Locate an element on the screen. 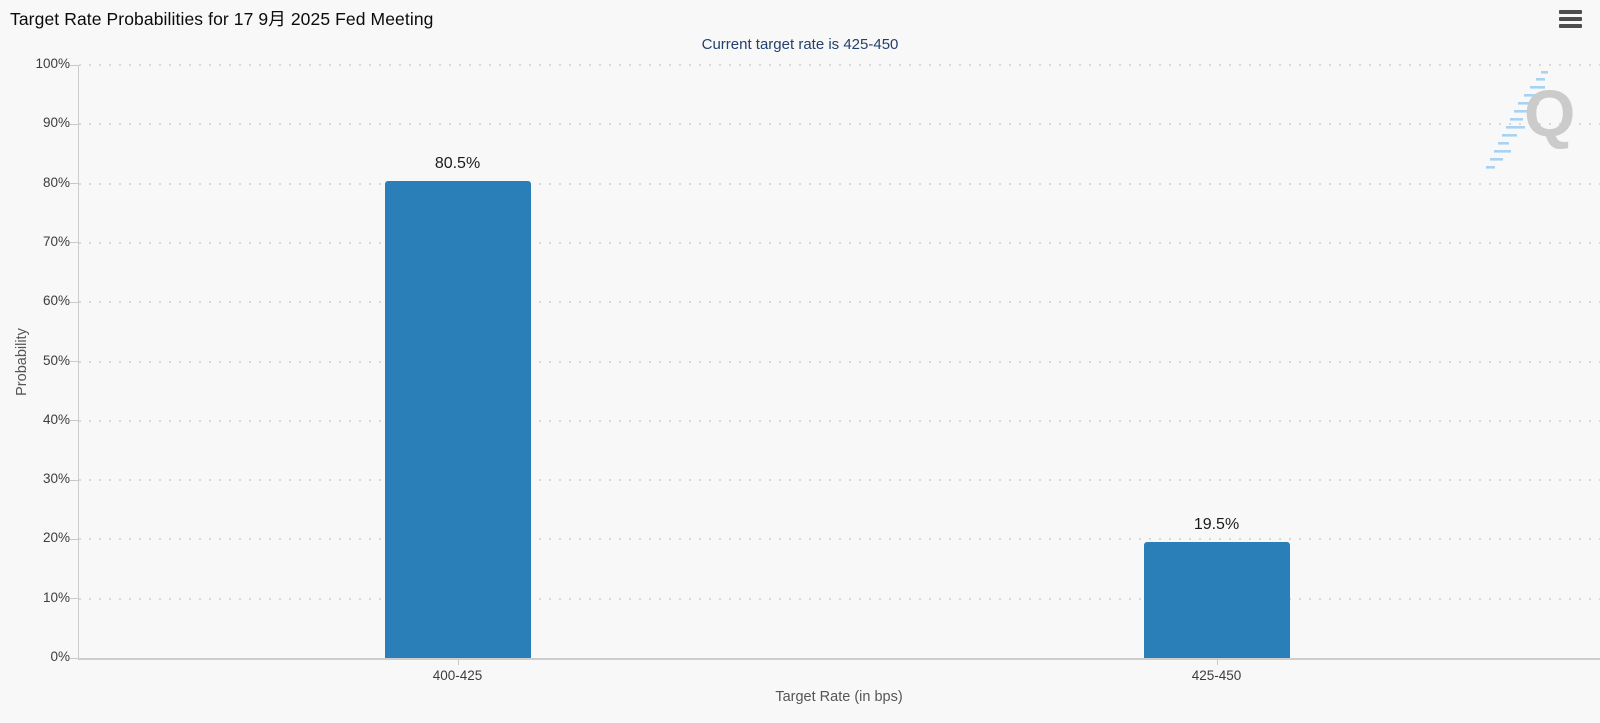 This screenshot has height=723, width=1600. hamburger-menu-button is located at coordinates (1571, 19).